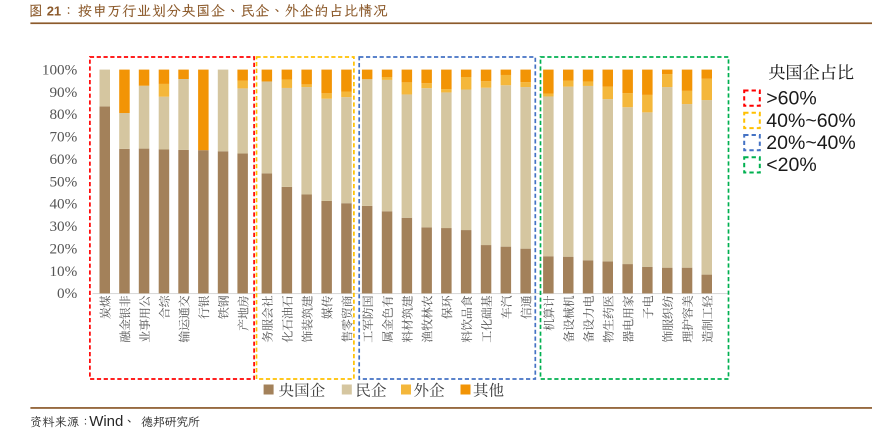 This screenshot has height=444, width=890. Describe the element at coordinates (791, 99) in the screenshot. I see `svg-text: >60%` at that location.